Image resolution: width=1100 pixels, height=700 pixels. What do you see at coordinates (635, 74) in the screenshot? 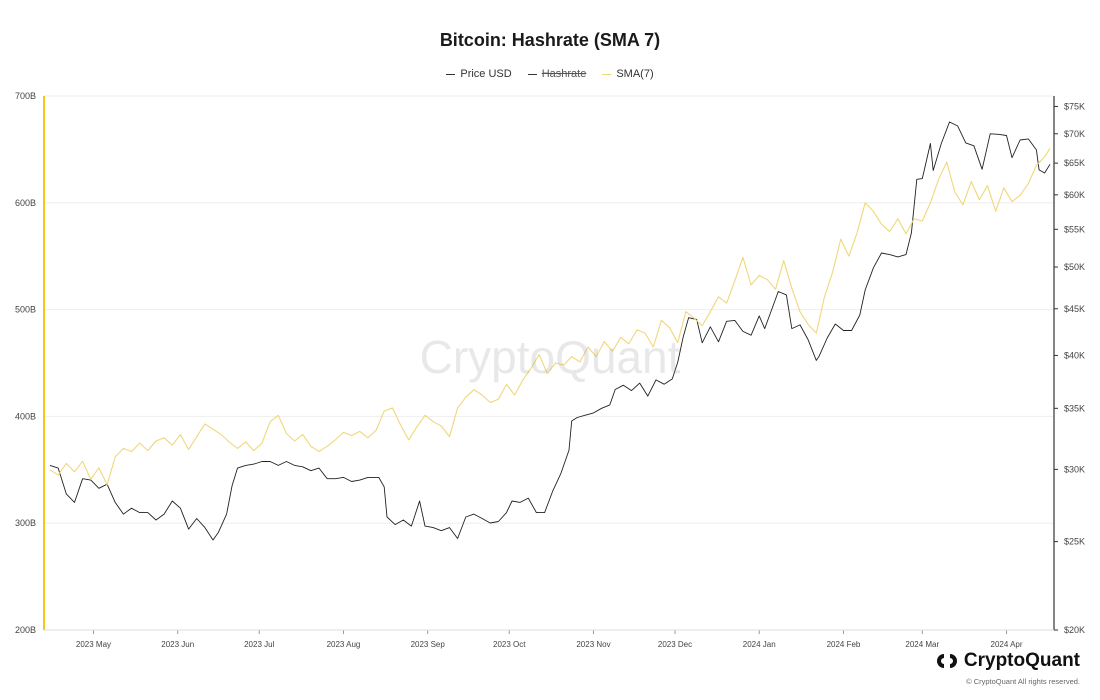
I see `legend-label-sma: SMA(7)` at bounding box center [635, 74].